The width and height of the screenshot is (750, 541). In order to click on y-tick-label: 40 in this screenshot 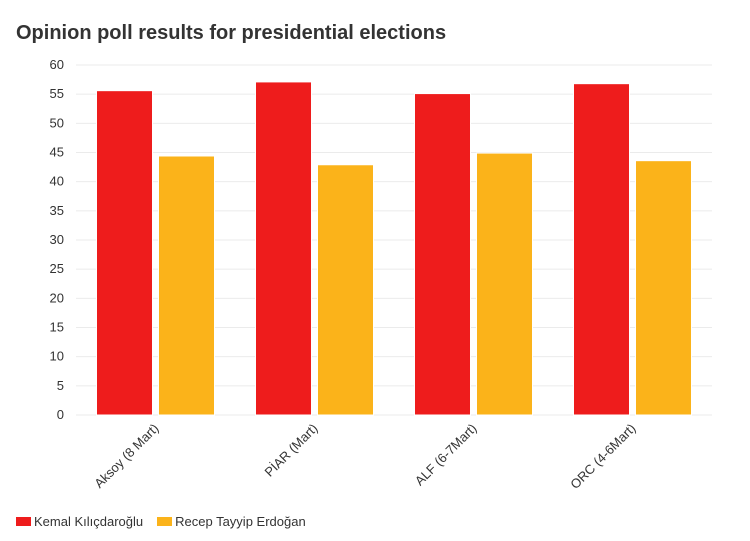, I will do `click(57, 181)`.